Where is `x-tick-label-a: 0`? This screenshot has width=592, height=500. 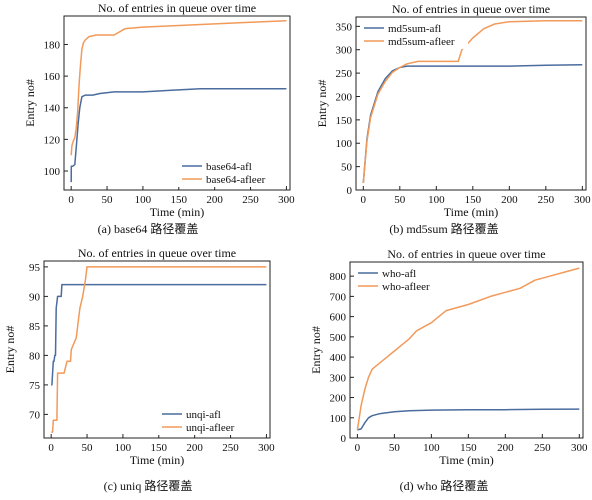
x-tick-label-a: 0 is located at coordinates (71, 200).